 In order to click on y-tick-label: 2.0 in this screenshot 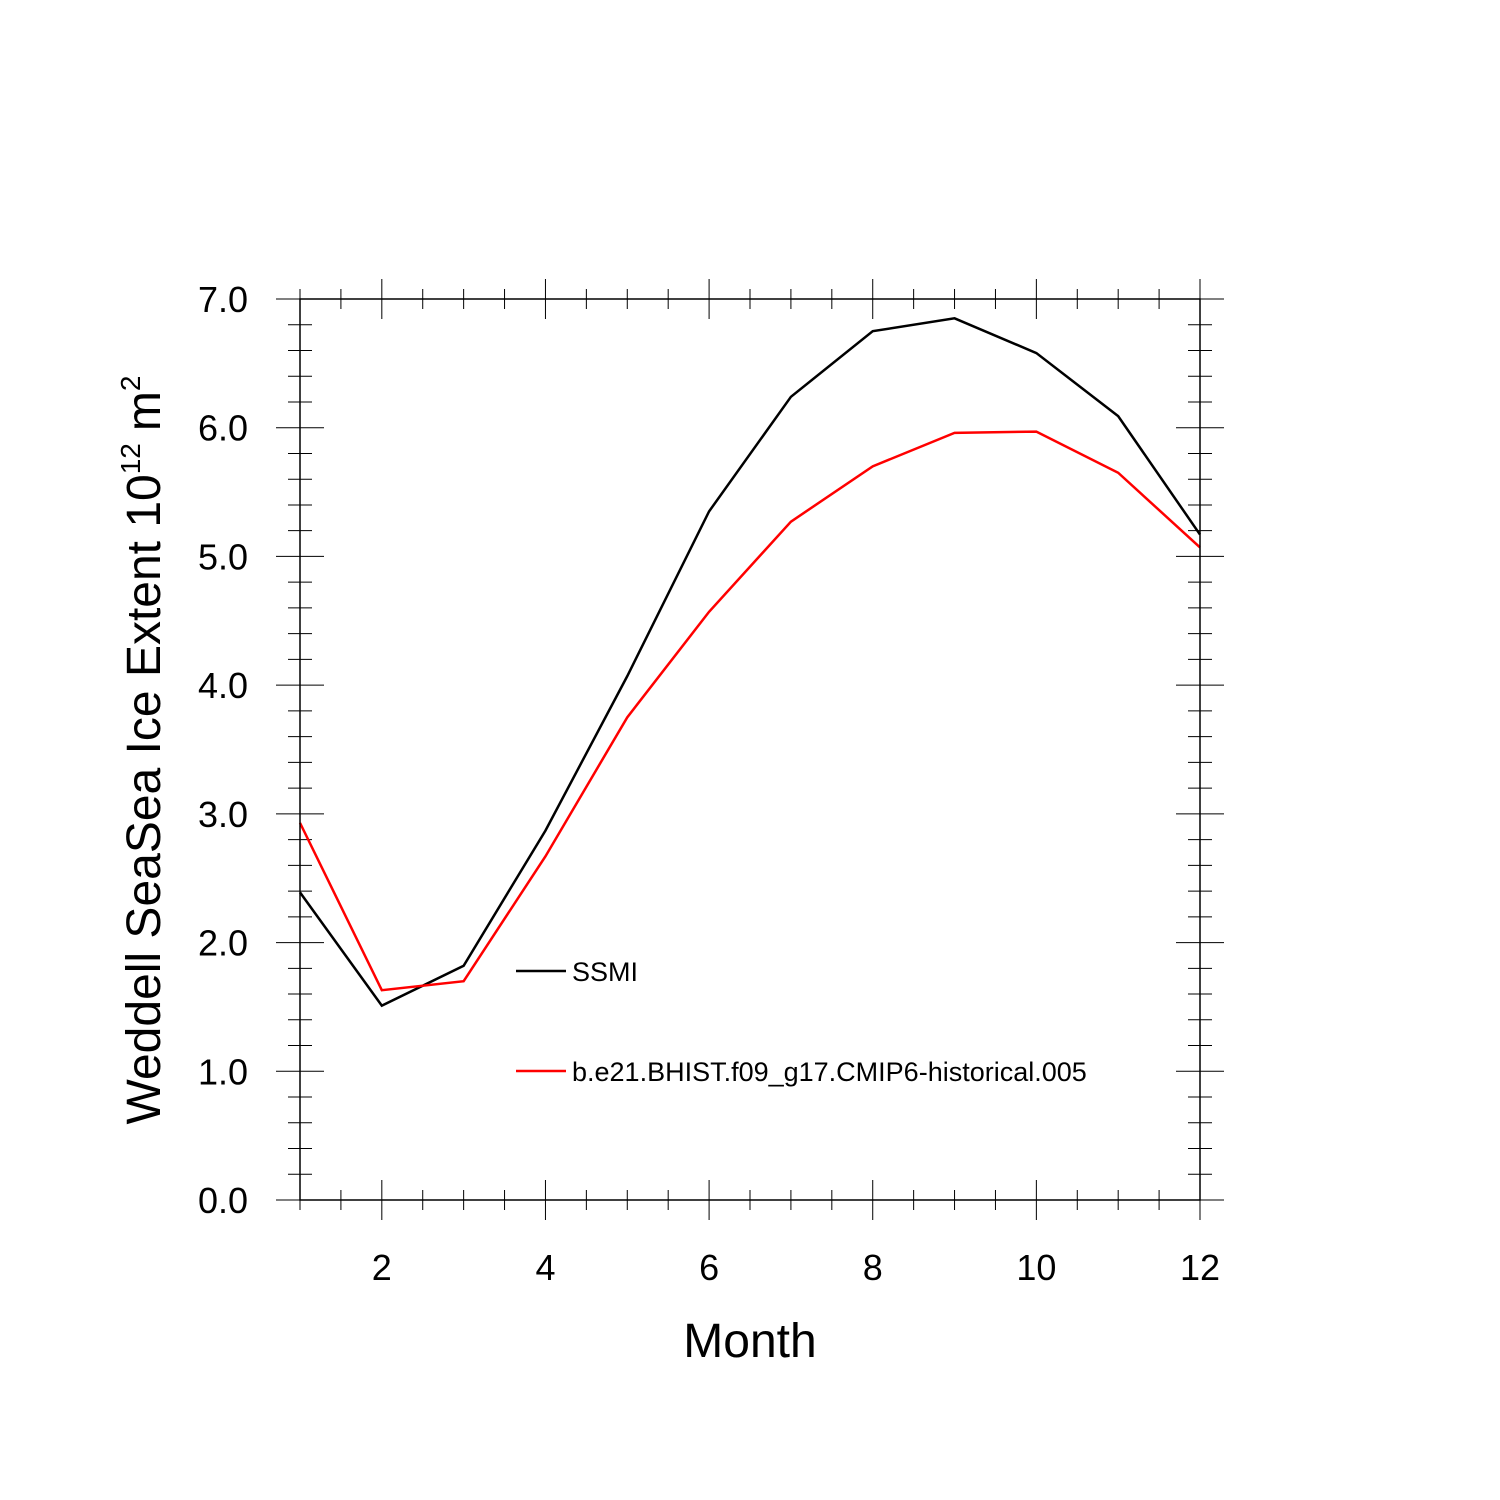, I will do `click(223, 943)`.